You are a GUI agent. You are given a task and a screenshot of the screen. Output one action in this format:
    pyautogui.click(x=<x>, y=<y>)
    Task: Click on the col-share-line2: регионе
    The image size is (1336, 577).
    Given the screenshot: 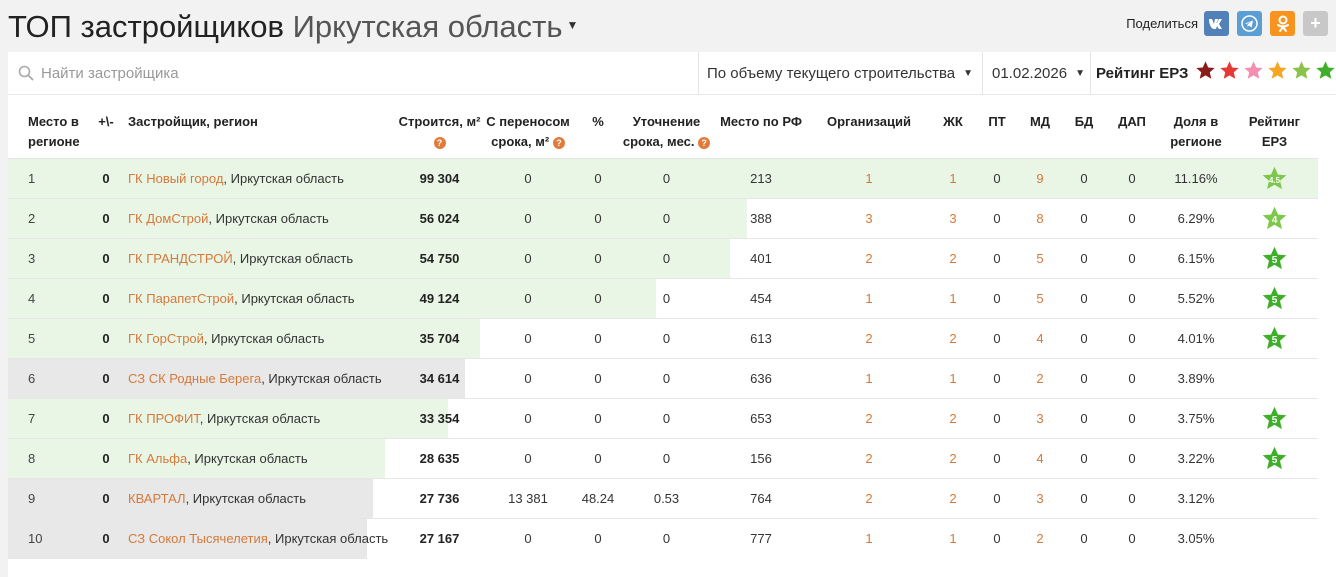 What is the action you would take?
    pyautogui.click(x=1196, y=141)
    